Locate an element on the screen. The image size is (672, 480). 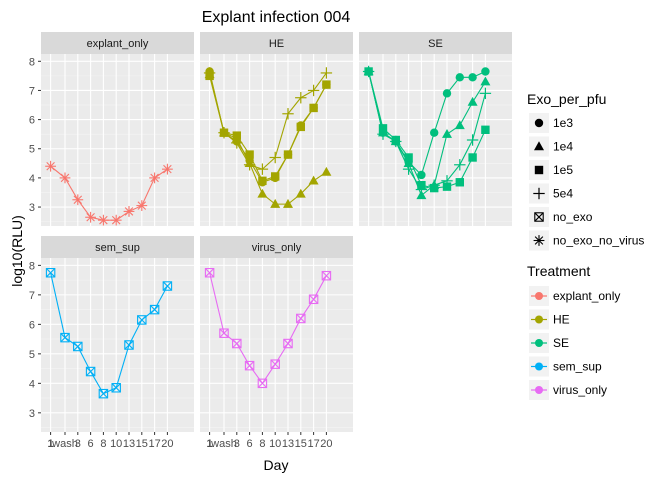
panel-explant_only: explant_only 3 4 5 6 7 8 is located at coordinates (111, 129).